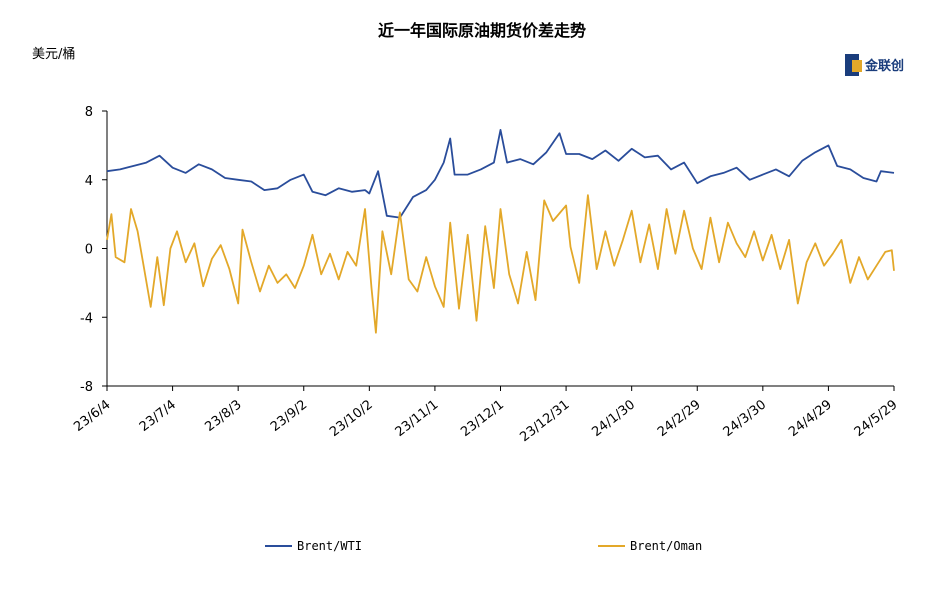  I want to click on x-tick-label: 23/6/4, so click(92, 416).